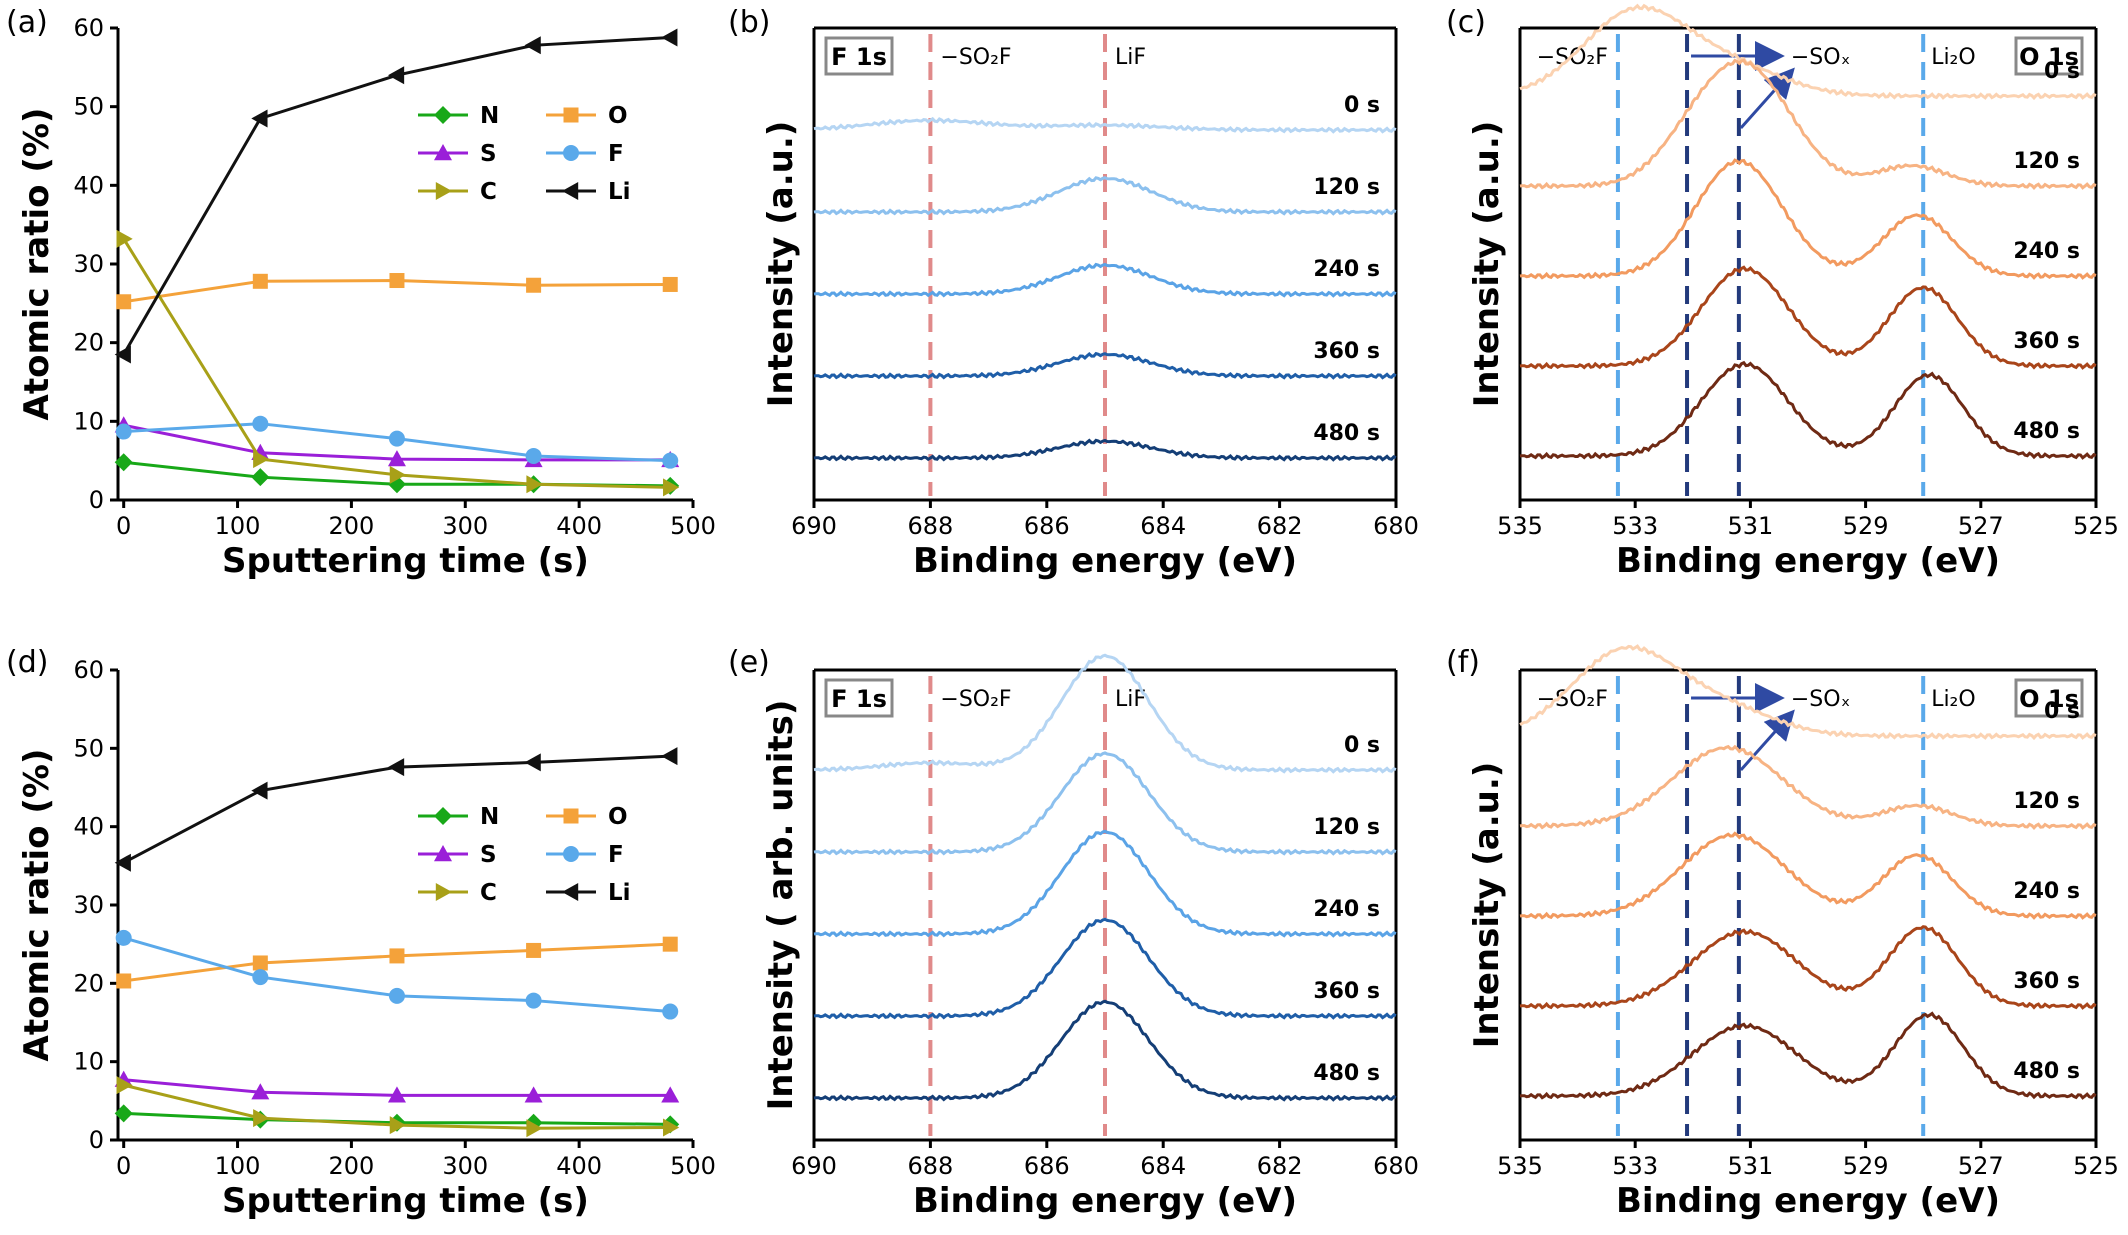 This screenshot has height=1235, width=2128. I want to click on x-tick-label: 529, so click(1866, 526).